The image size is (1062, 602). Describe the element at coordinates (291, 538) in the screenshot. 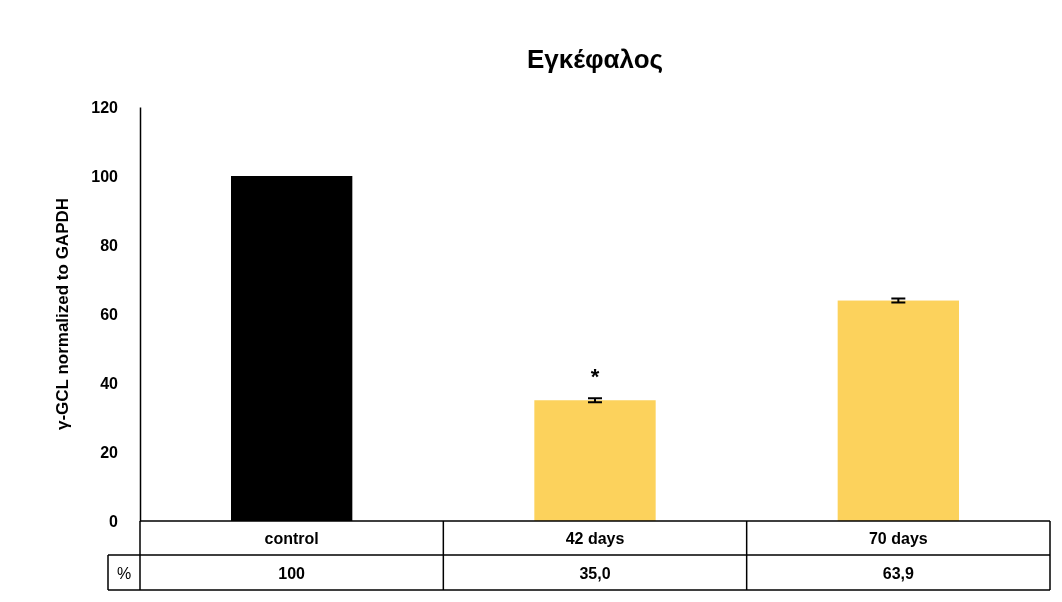

I see `x-tick-label: control` at that location.